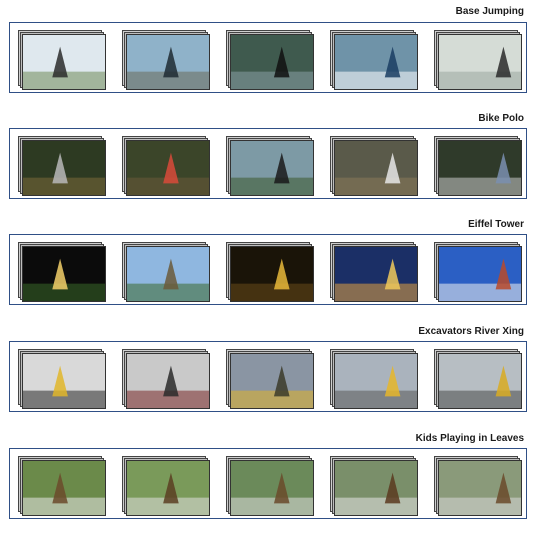  Describe the element at coordinates (501, 118) in the screenshot. I see `row-label: Bike Polo` at that location.